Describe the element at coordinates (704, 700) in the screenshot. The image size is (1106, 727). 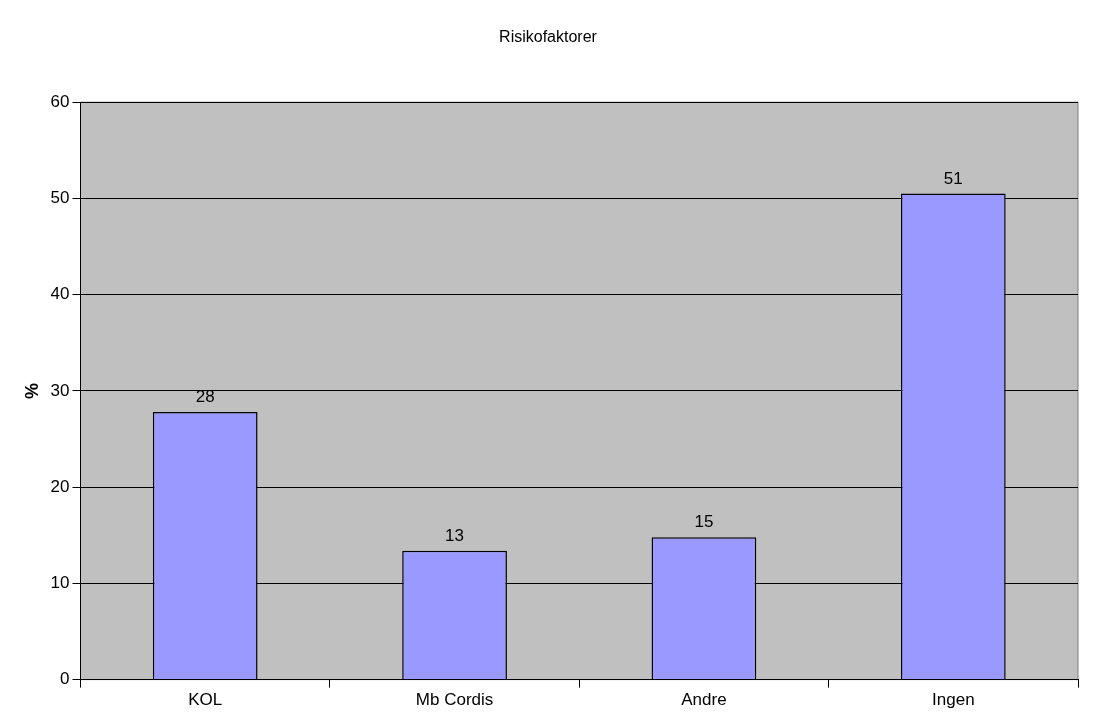
I see `x-tick-label: Andre` at that location.